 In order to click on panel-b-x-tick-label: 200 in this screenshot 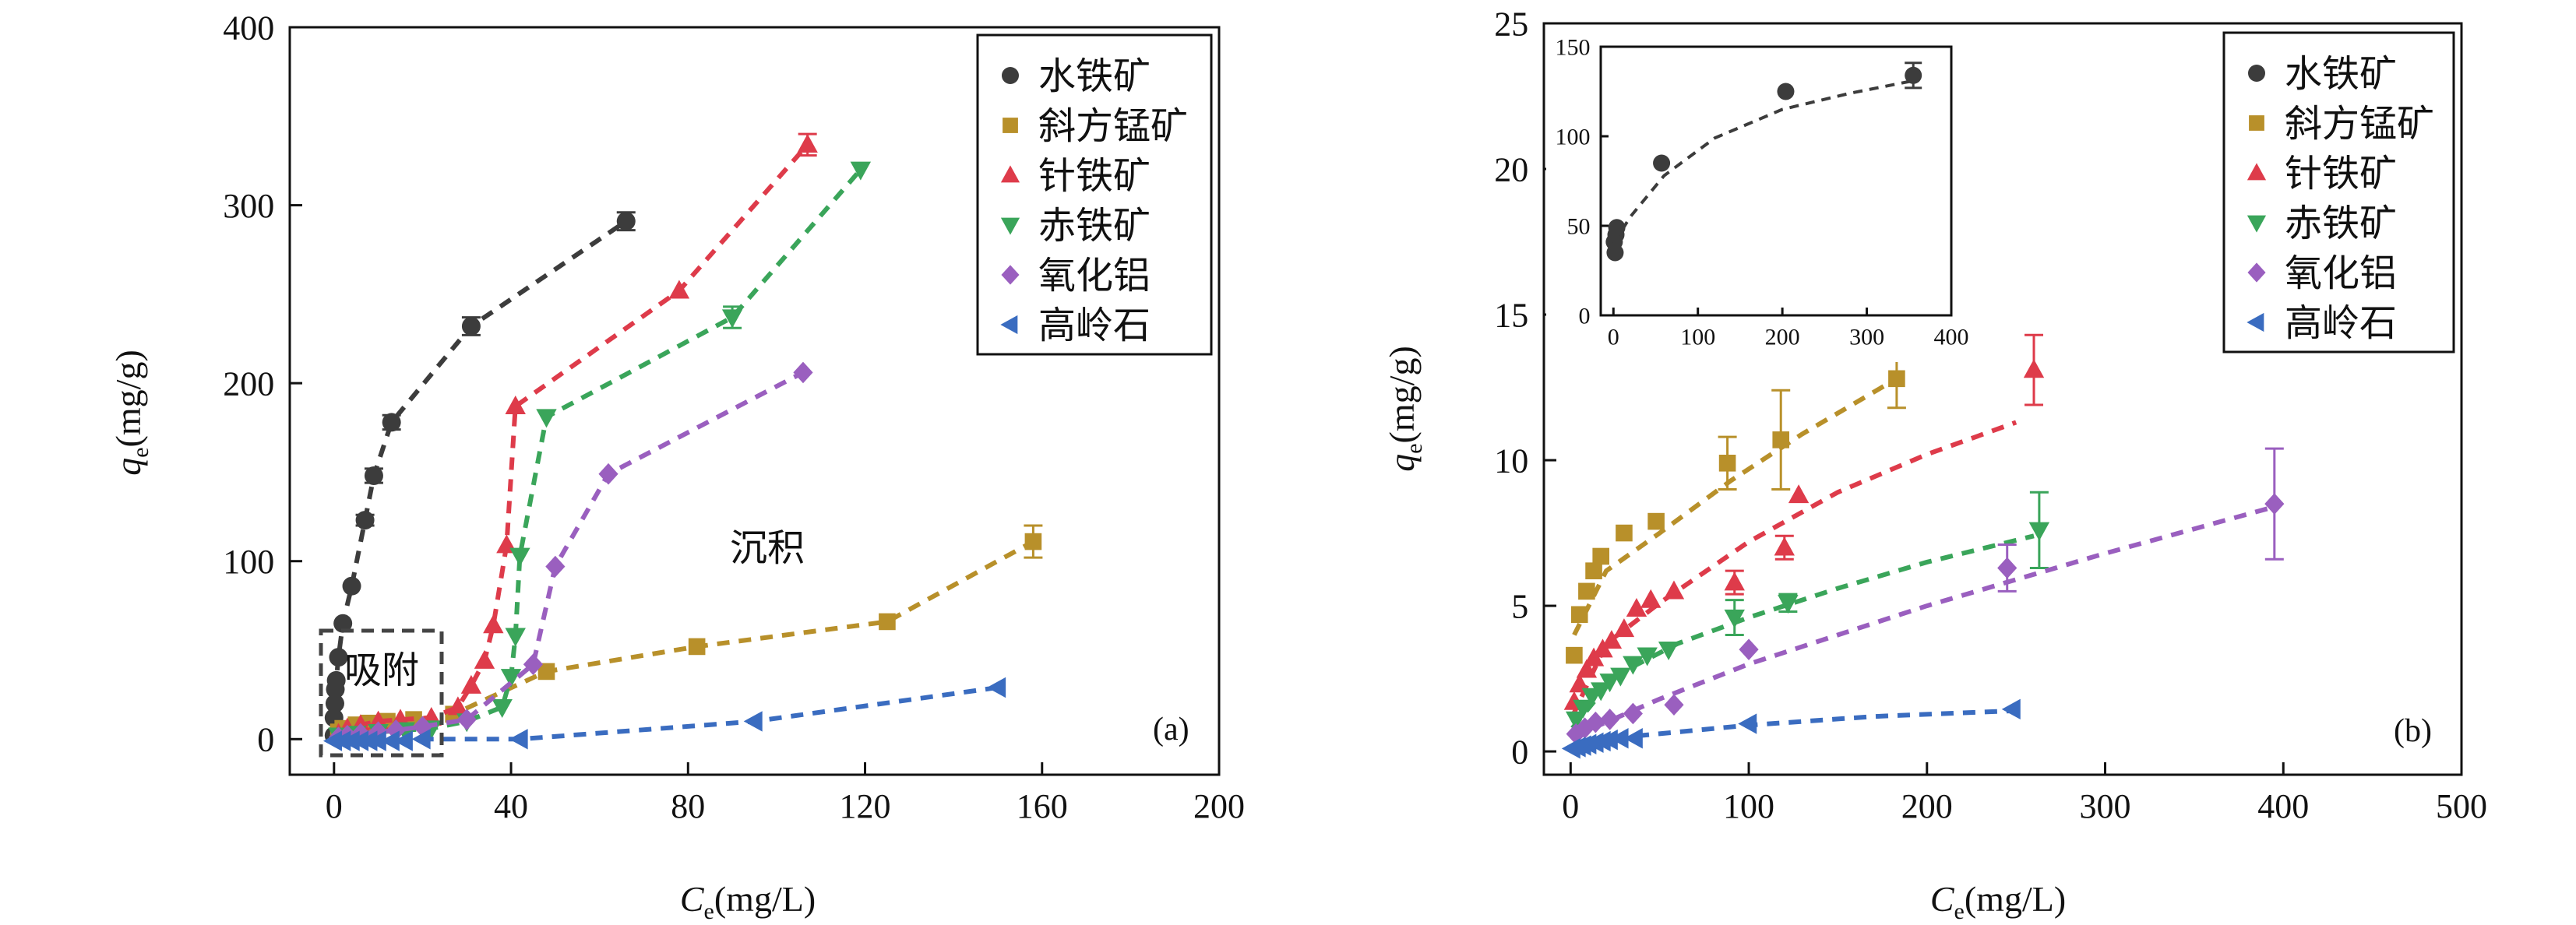, I will do `click(1927, 806)`.